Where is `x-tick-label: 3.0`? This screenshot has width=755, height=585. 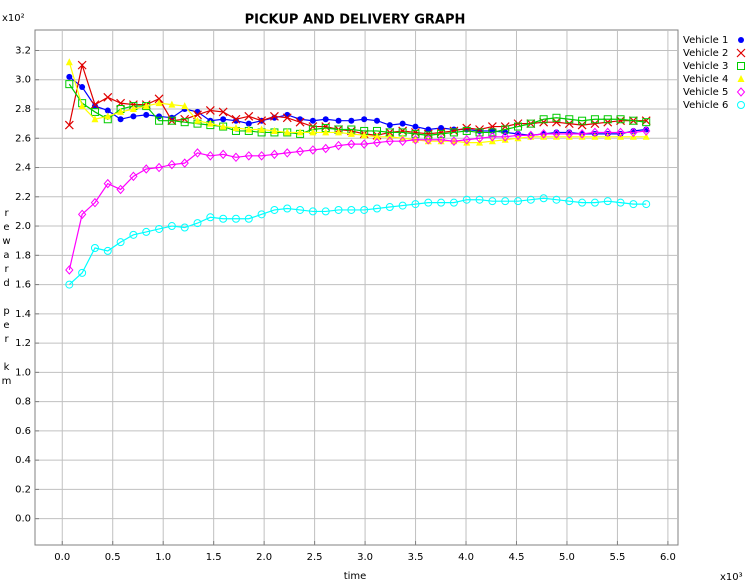
x-tick-label: 3.0 is located at coordinates (365, 557).